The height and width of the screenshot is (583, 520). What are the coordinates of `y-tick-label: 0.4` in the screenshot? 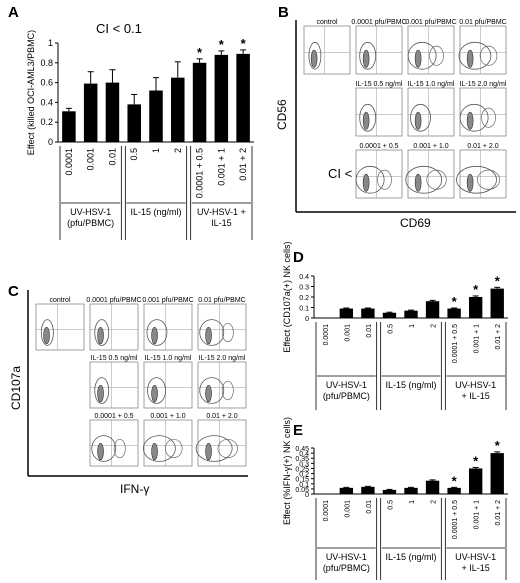 It's located at (304, 277).